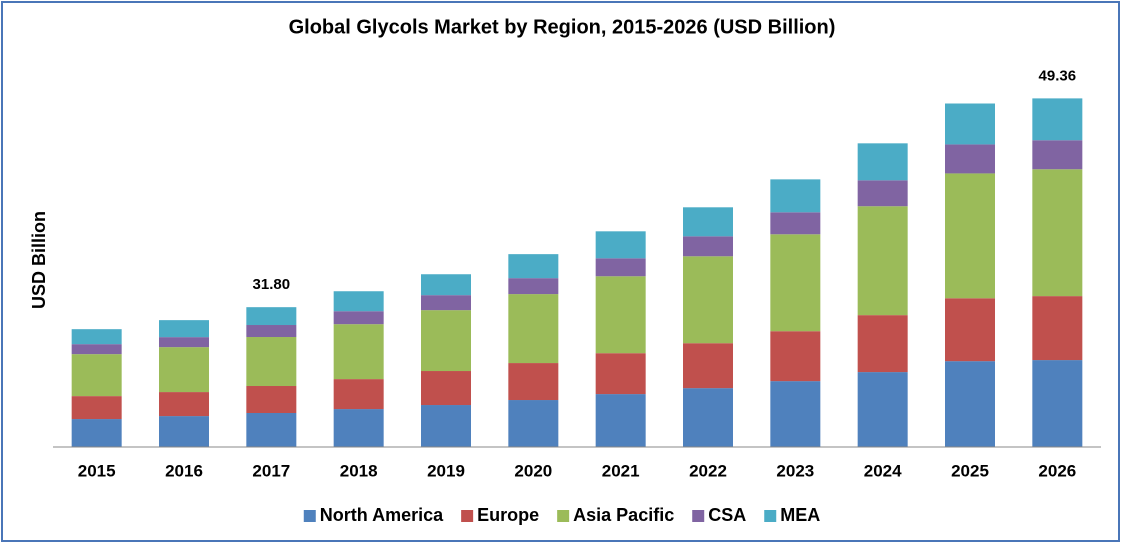 Image resolution: width=1123 pixels, height=545 pixels. What do you see at coordinates (800, 515) in the screenshot?
I see `legend-label: MEA` at bounding box center [800, 515].